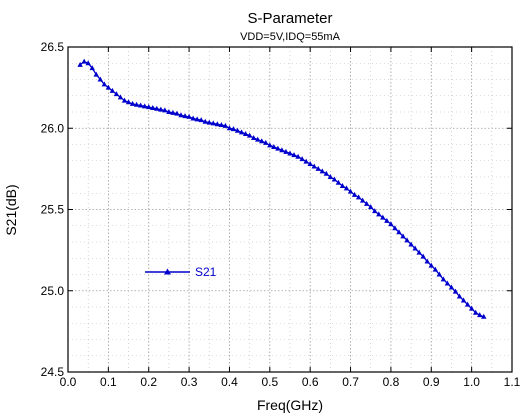  What do you see at coordinates (11, 209) in the screenshot?
I see `y-axis-label: S21(dB)` at bounding box center [11, 209].